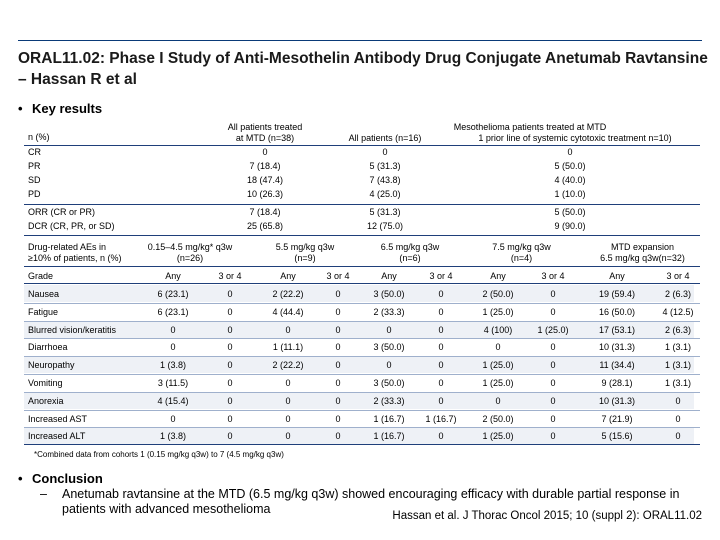  What do you see at coordinates (288, 294) in the screenshot?
I see `ae-cell: 2 (22.2)` at bounding box center [288, 294].